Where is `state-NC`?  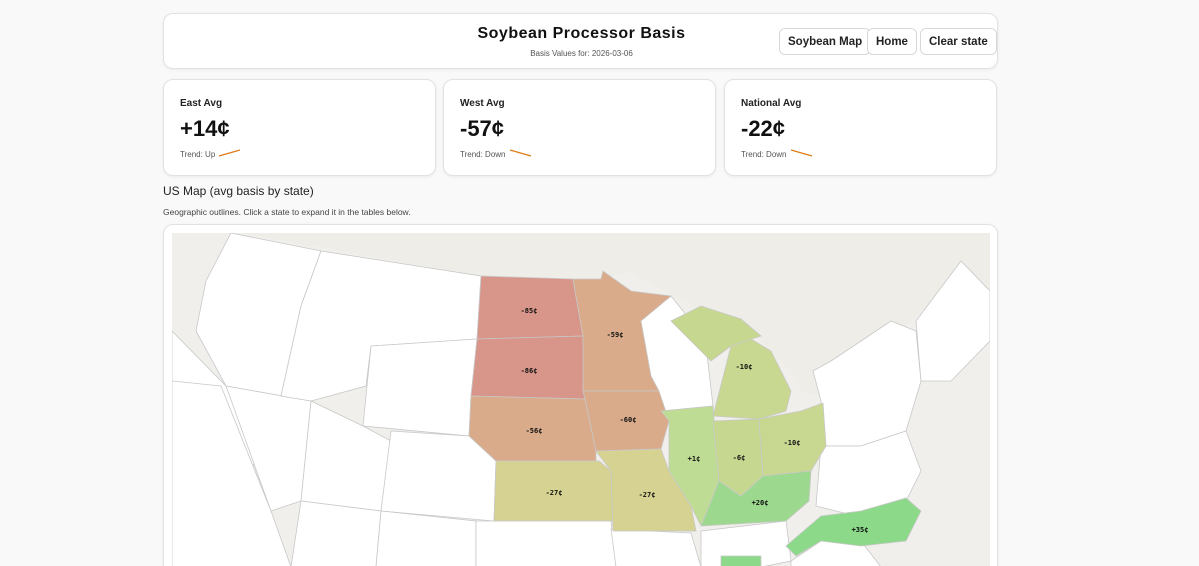 state-NC is located at coordinates (853, 527).